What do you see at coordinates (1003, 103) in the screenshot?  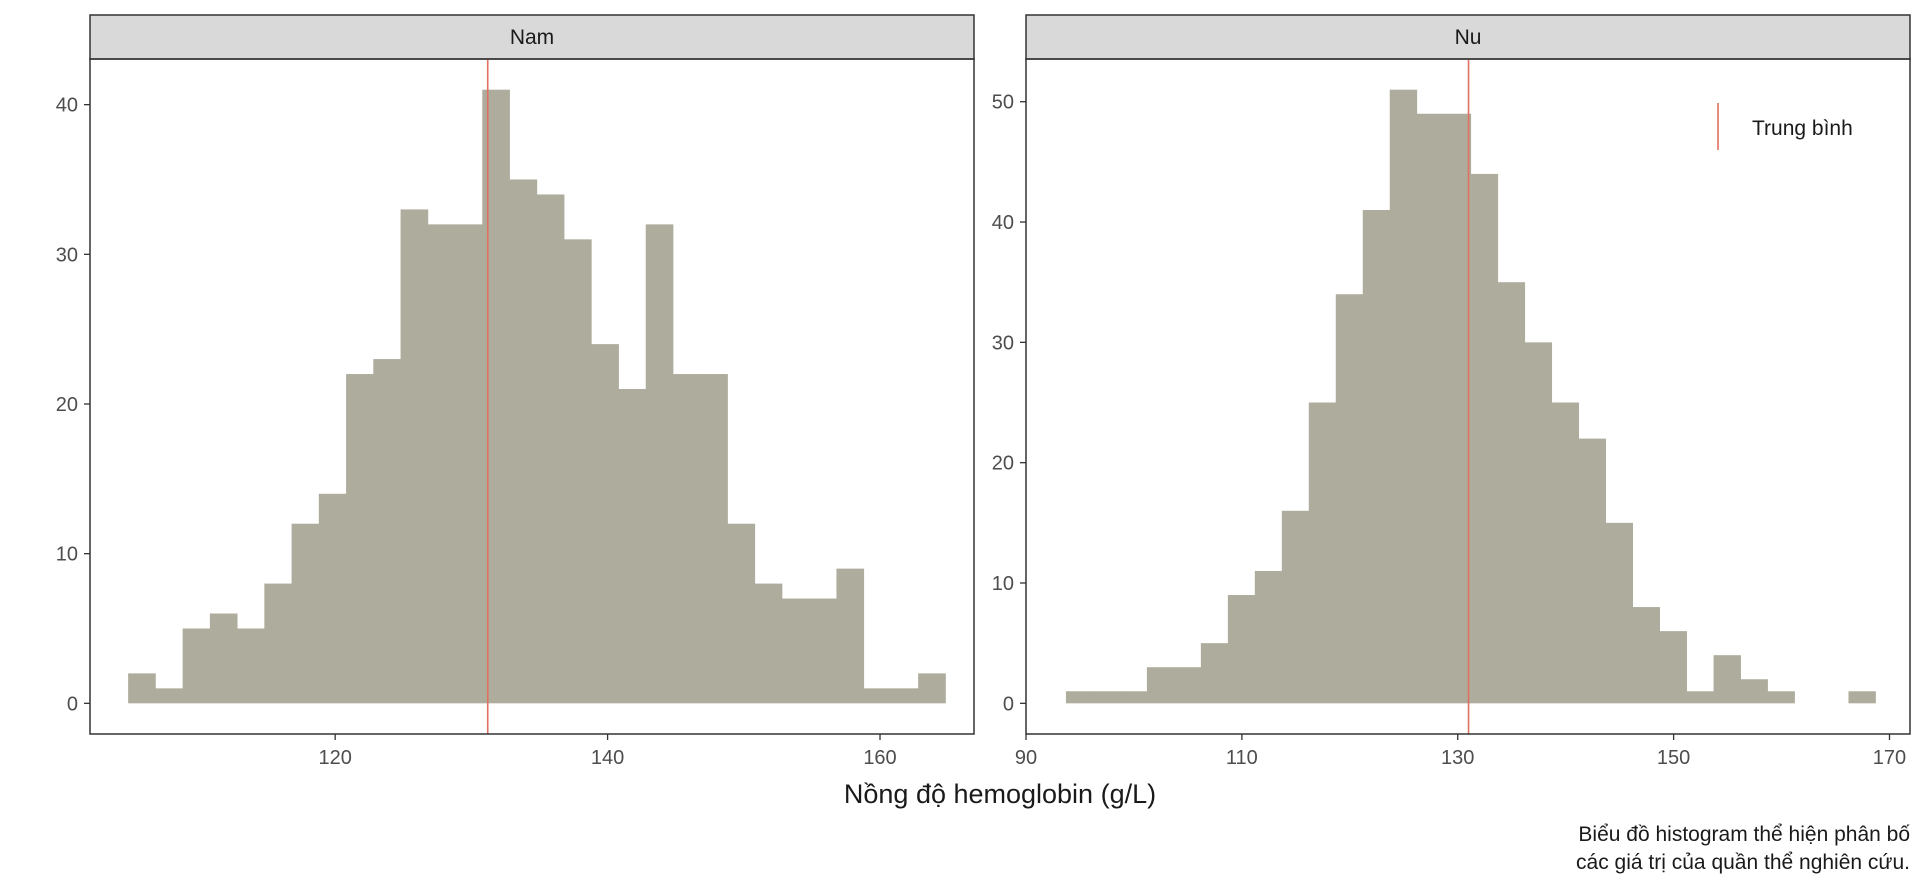 I see `y-tick-label: 50` at bounding box center [1003, 103].